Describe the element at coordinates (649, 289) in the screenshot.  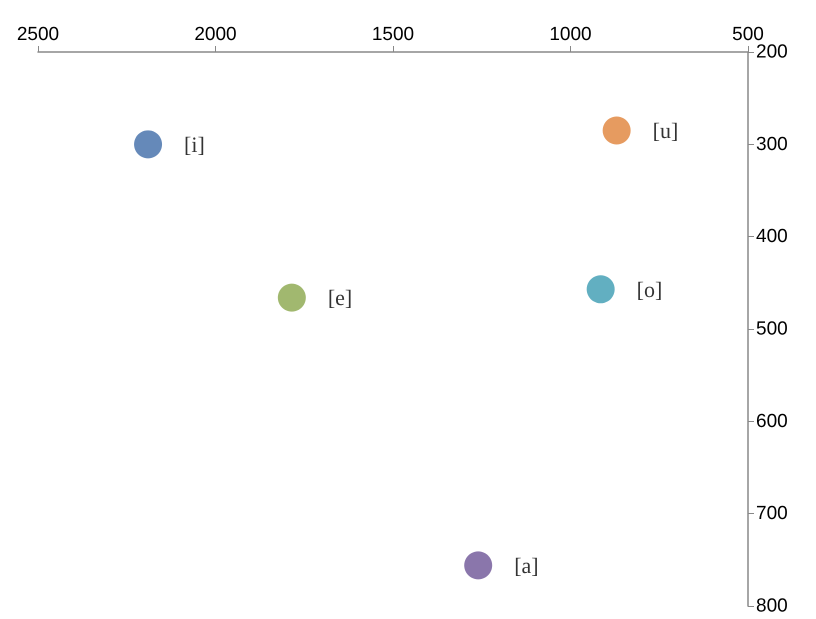
I see `series-label: [o]` at that location.